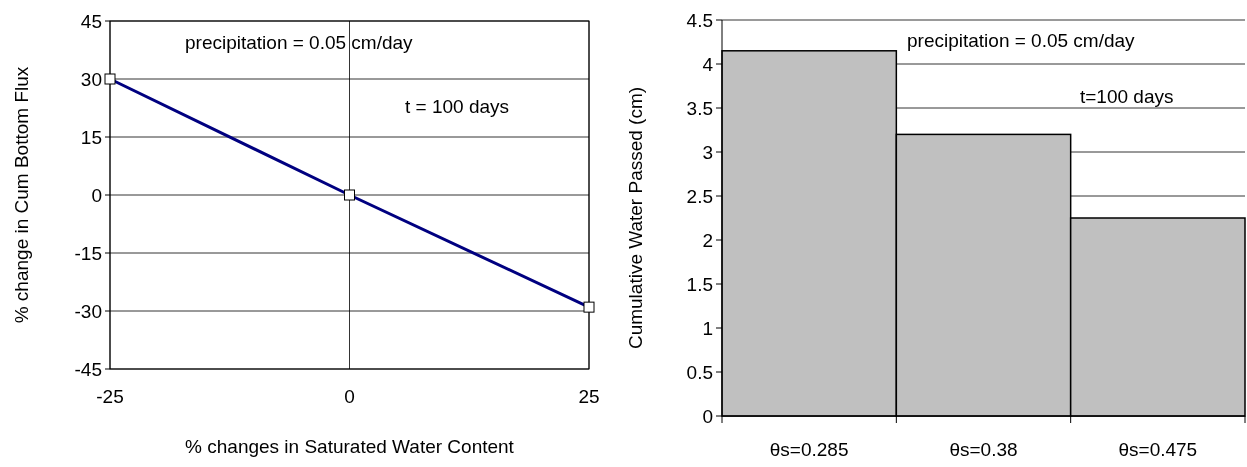  What do you see at coordinates (88, 369) in the screenshot?
I see `y-tick-label: -45` at bounding box center [88, 369].